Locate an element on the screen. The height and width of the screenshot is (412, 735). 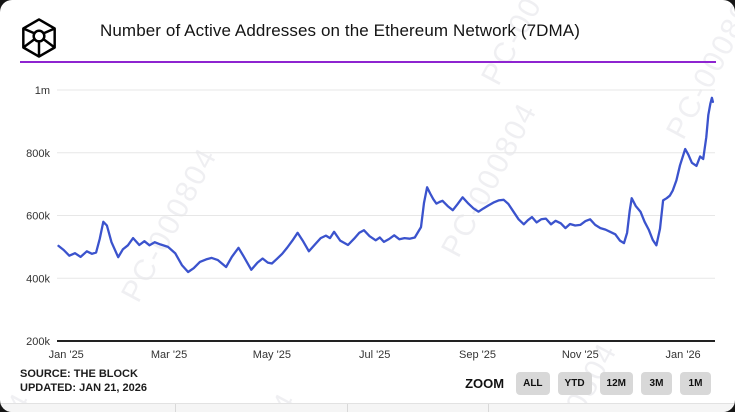
zoom-button-group: ALL YTD 12M 3M 1M is located at coordinates (613, 383).